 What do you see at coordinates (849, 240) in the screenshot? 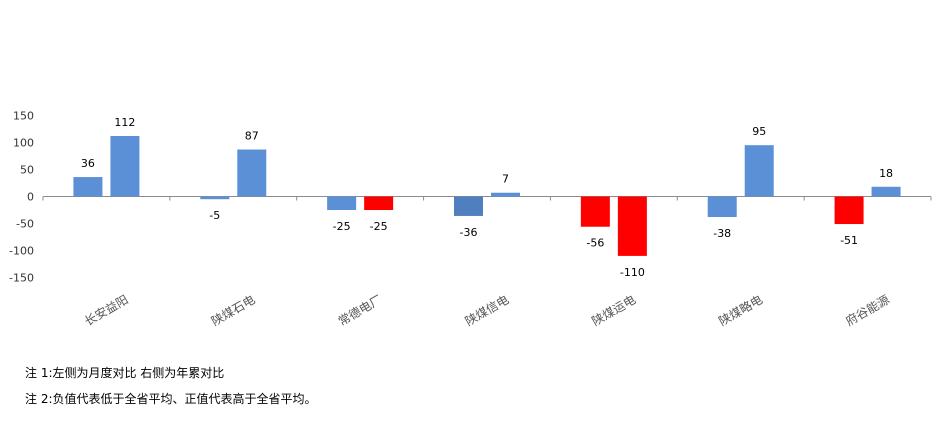
I see `data-label: -51` at bounding box center [849, 240].